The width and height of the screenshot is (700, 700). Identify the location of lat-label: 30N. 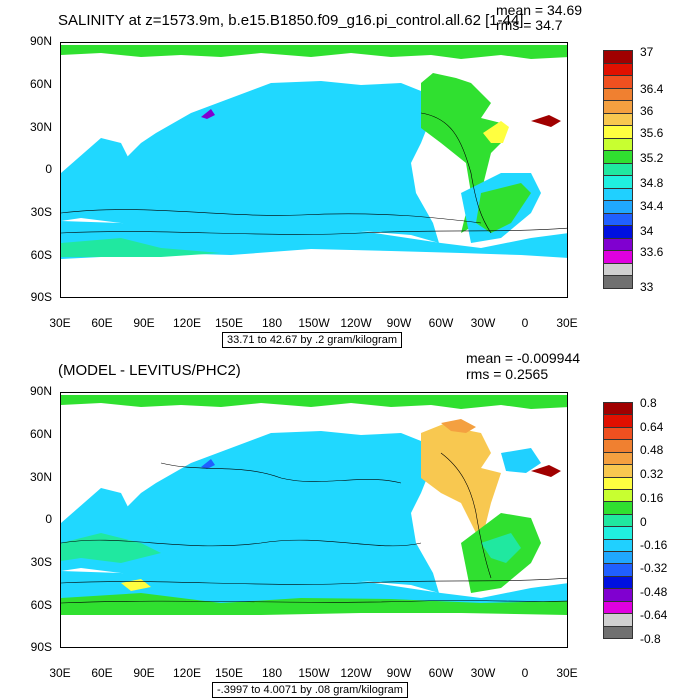
(40, 127).